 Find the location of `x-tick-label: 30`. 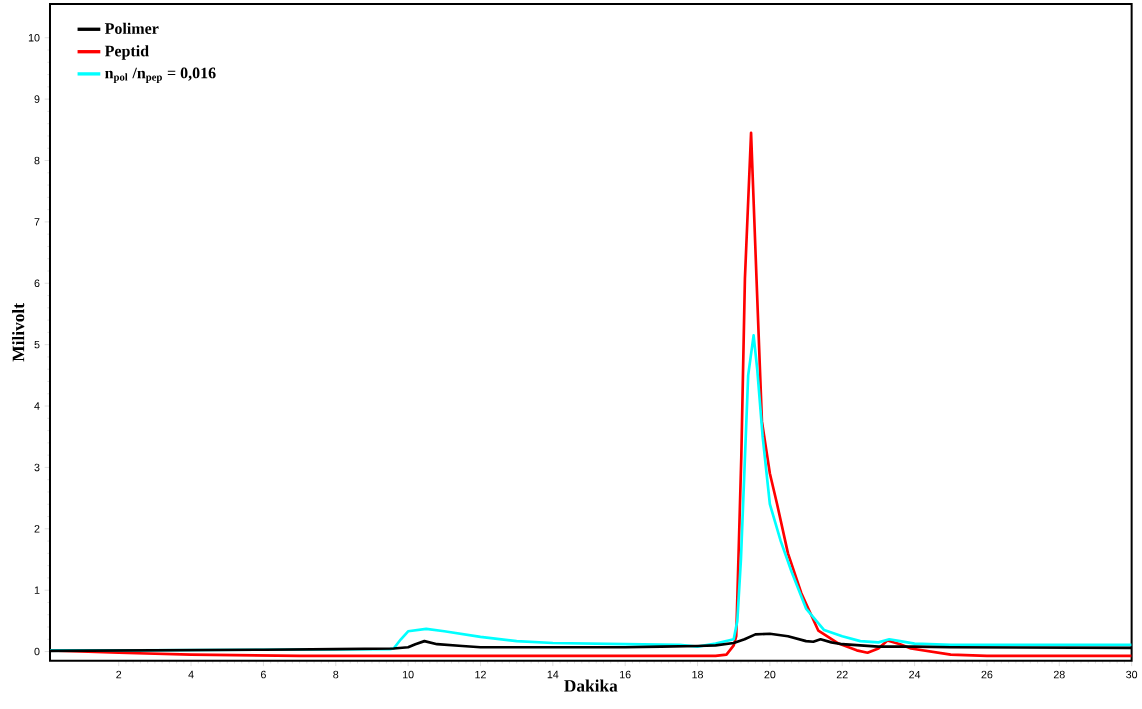

x-tick-label: 30 is located at coordinates (1132, 674).